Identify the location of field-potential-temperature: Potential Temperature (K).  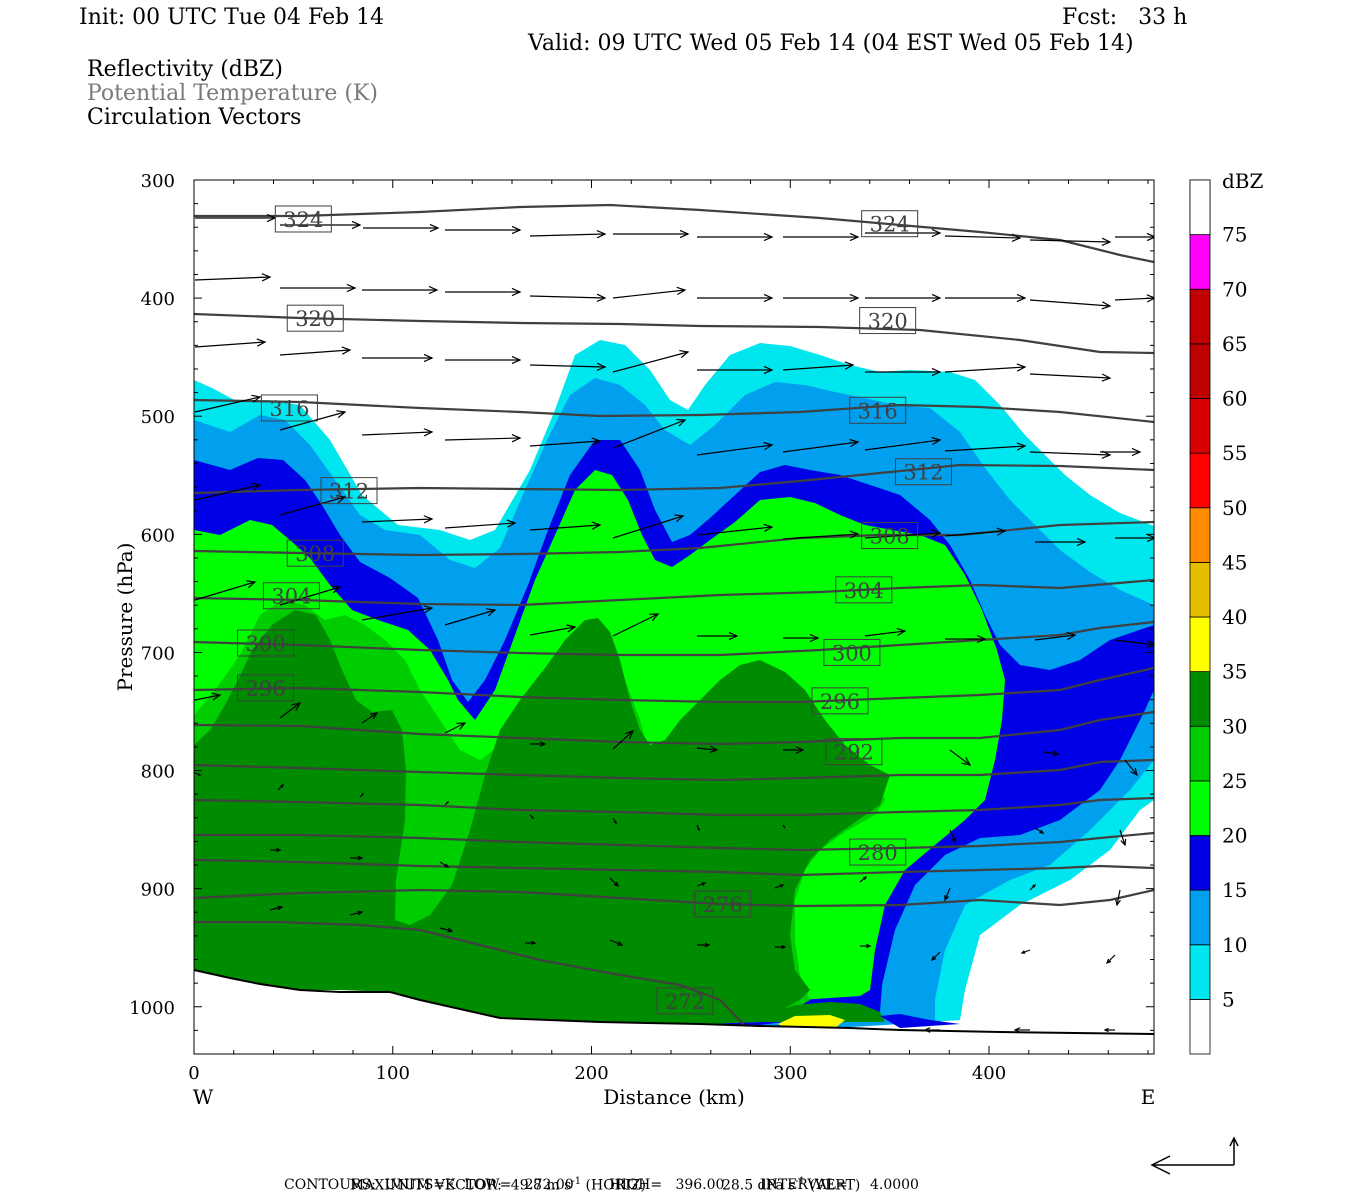
(232, 93).